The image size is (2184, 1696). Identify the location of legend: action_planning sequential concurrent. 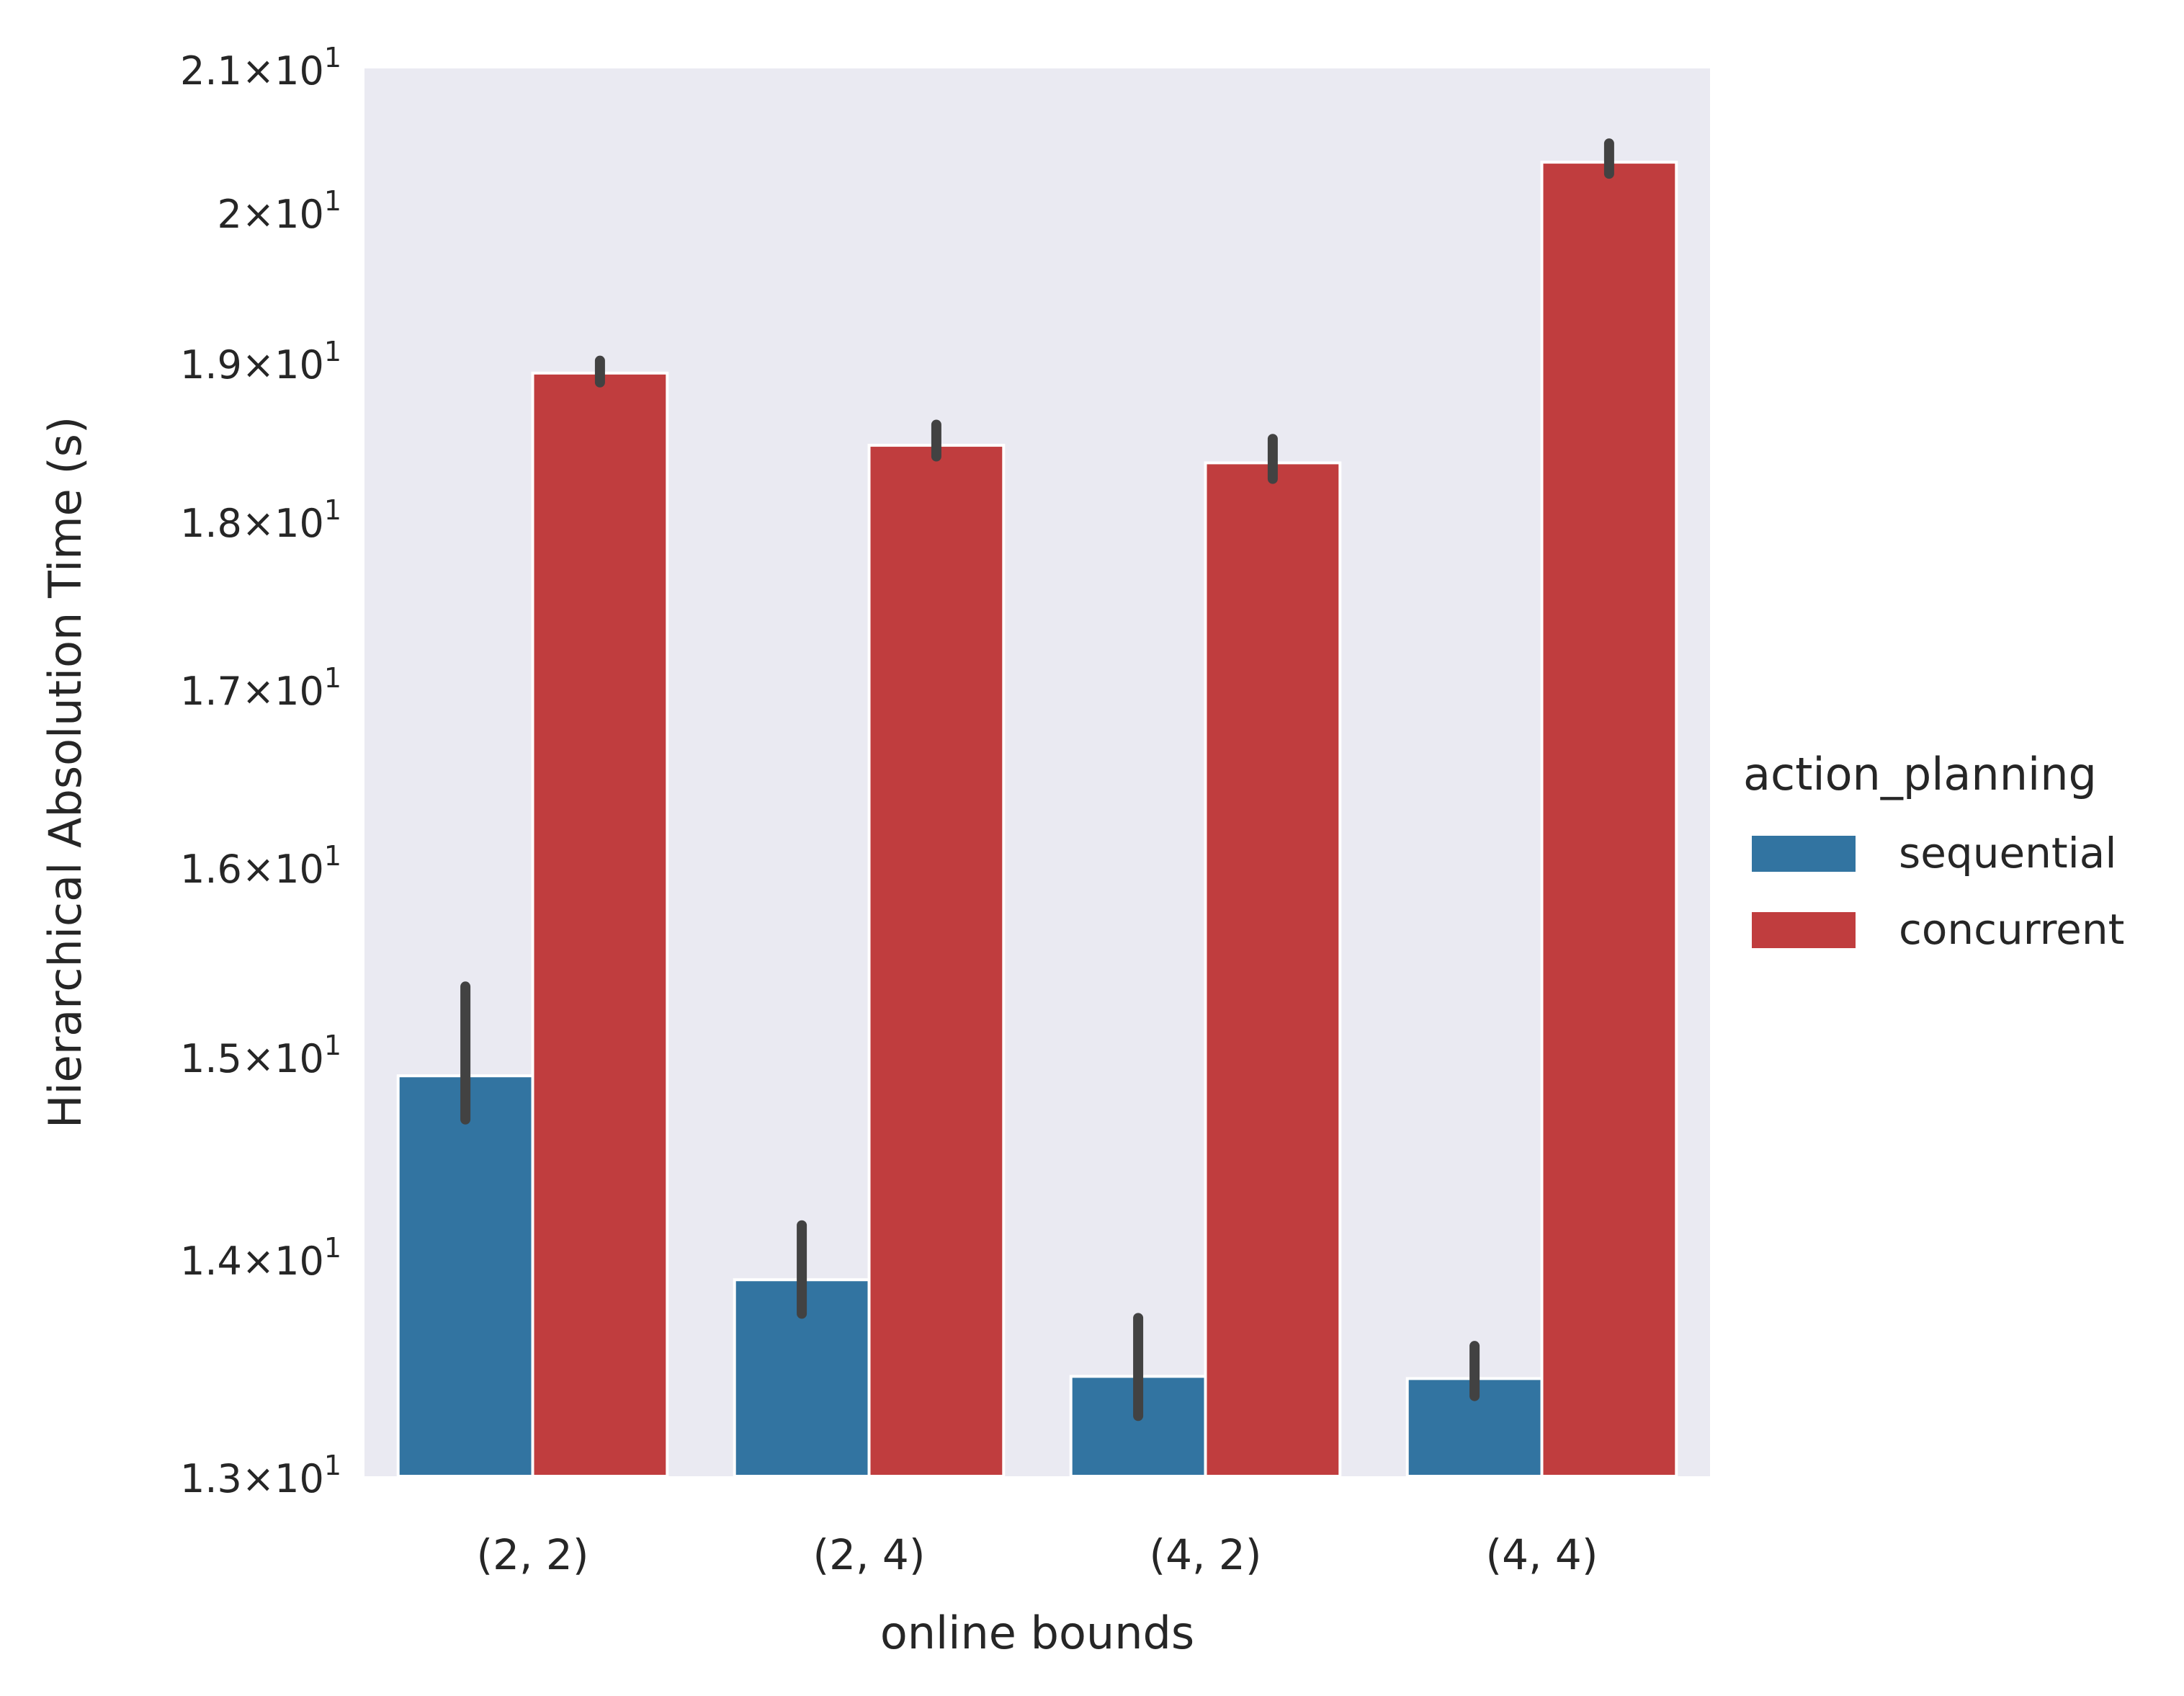
(1933, 851).